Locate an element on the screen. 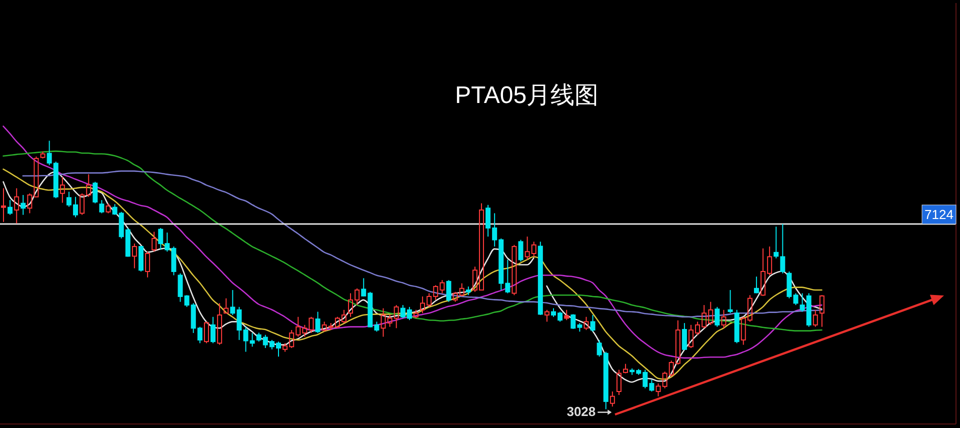  annotation: 7124 is located at coordinates (939, 214).